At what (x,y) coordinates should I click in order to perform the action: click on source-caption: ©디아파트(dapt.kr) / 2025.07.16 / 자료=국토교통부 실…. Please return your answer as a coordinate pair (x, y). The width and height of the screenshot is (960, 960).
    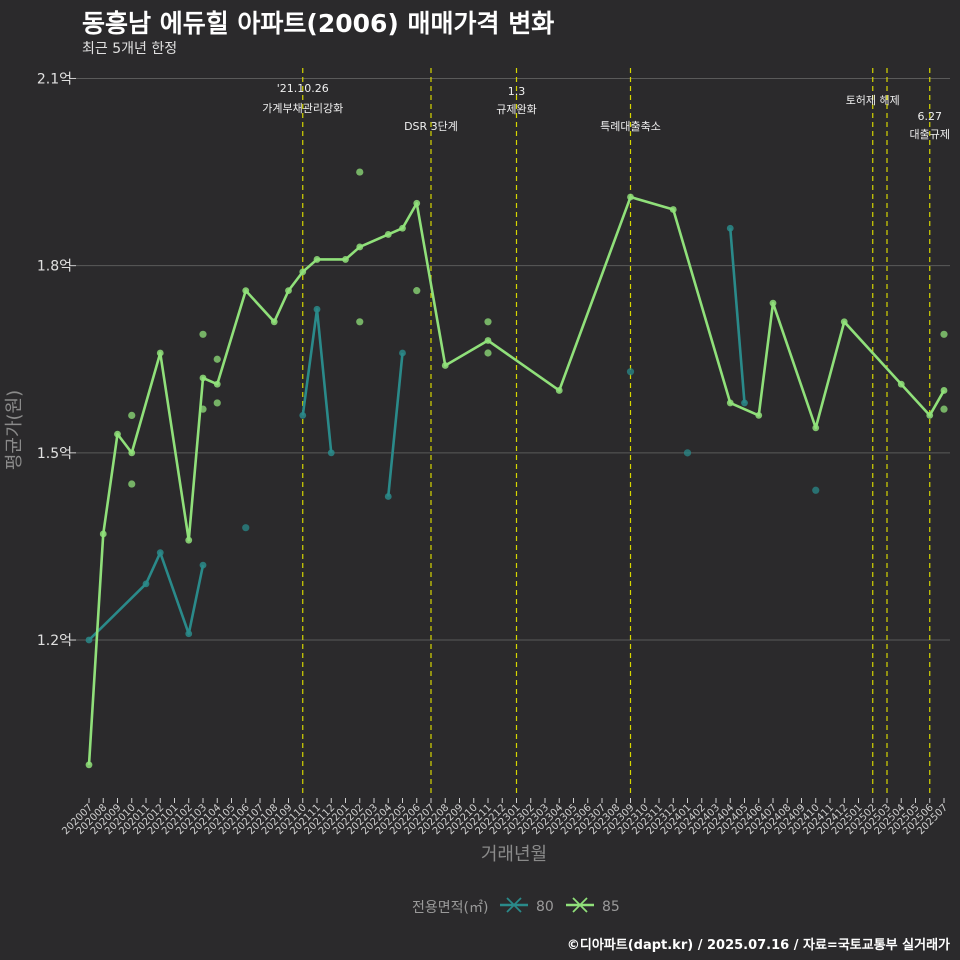
    Looking at the image, I should click on (758, 945).